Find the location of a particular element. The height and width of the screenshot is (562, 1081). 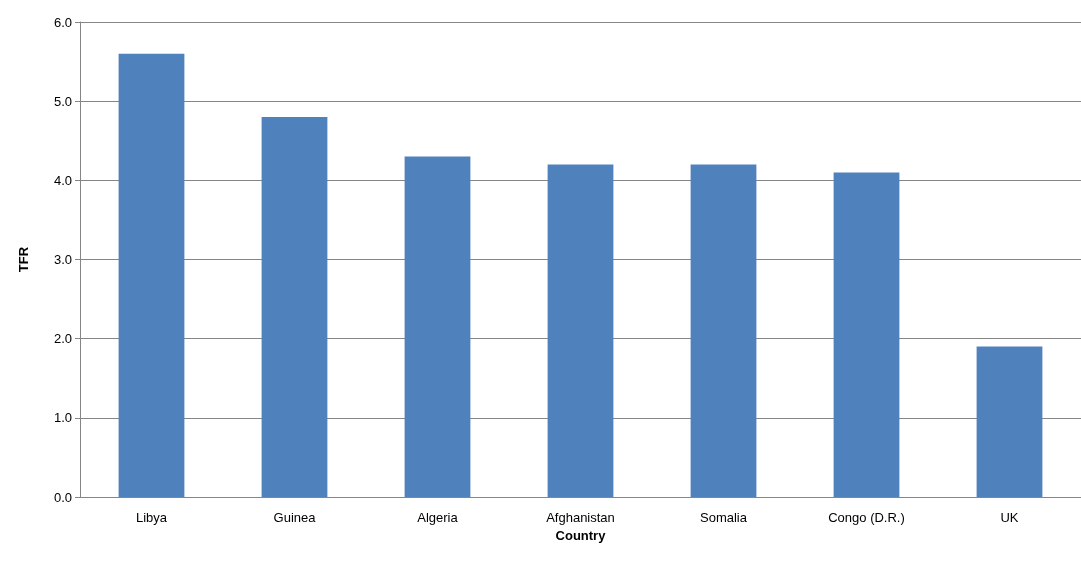

x-tick-label: Guinea is located at coordinates (295, 517).